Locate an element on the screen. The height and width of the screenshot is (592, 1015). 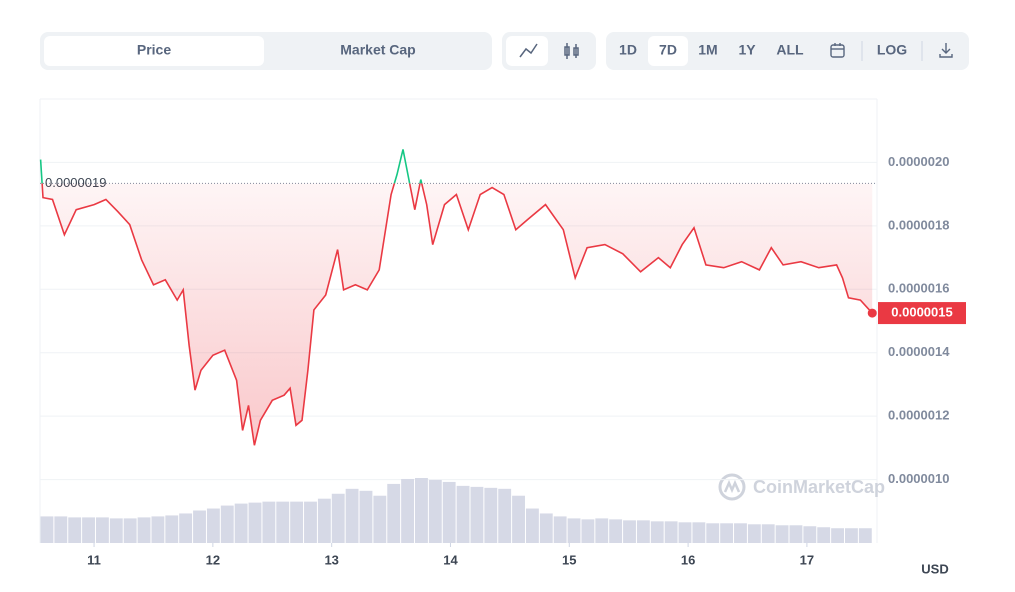
y-tick-label: 0.0000014 is located at coordinates (919, 351).